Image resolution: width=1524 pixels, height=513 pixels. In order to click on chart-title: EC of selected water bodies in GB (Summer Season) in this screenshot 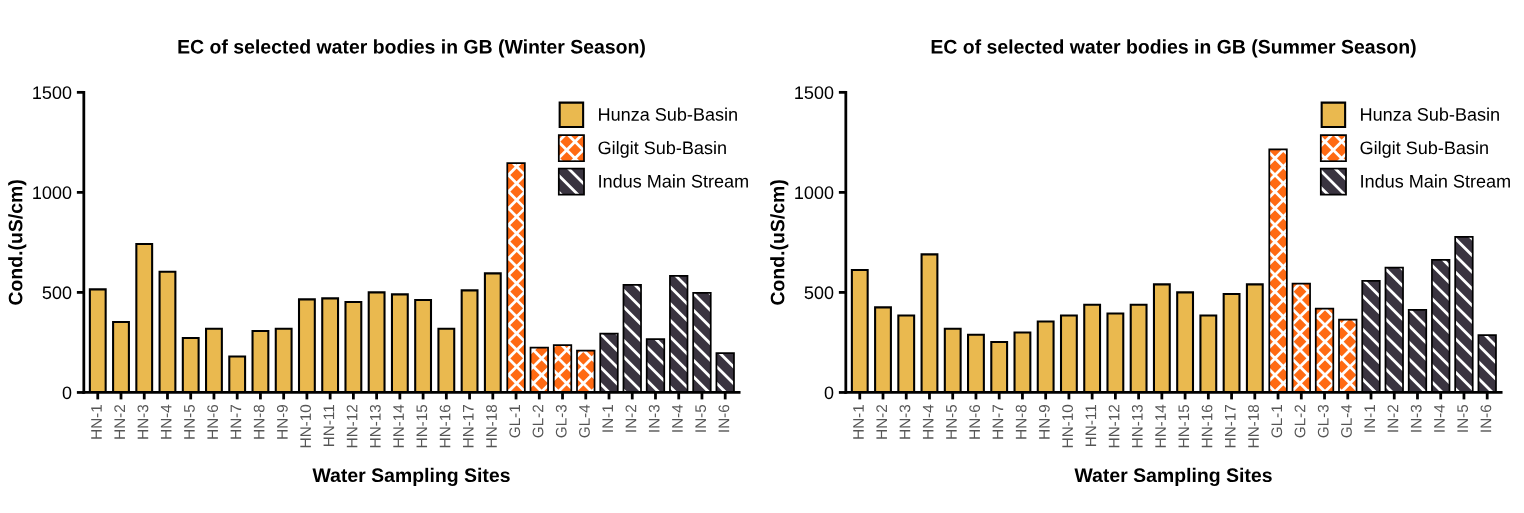, I will do `click(1173, 48)`.